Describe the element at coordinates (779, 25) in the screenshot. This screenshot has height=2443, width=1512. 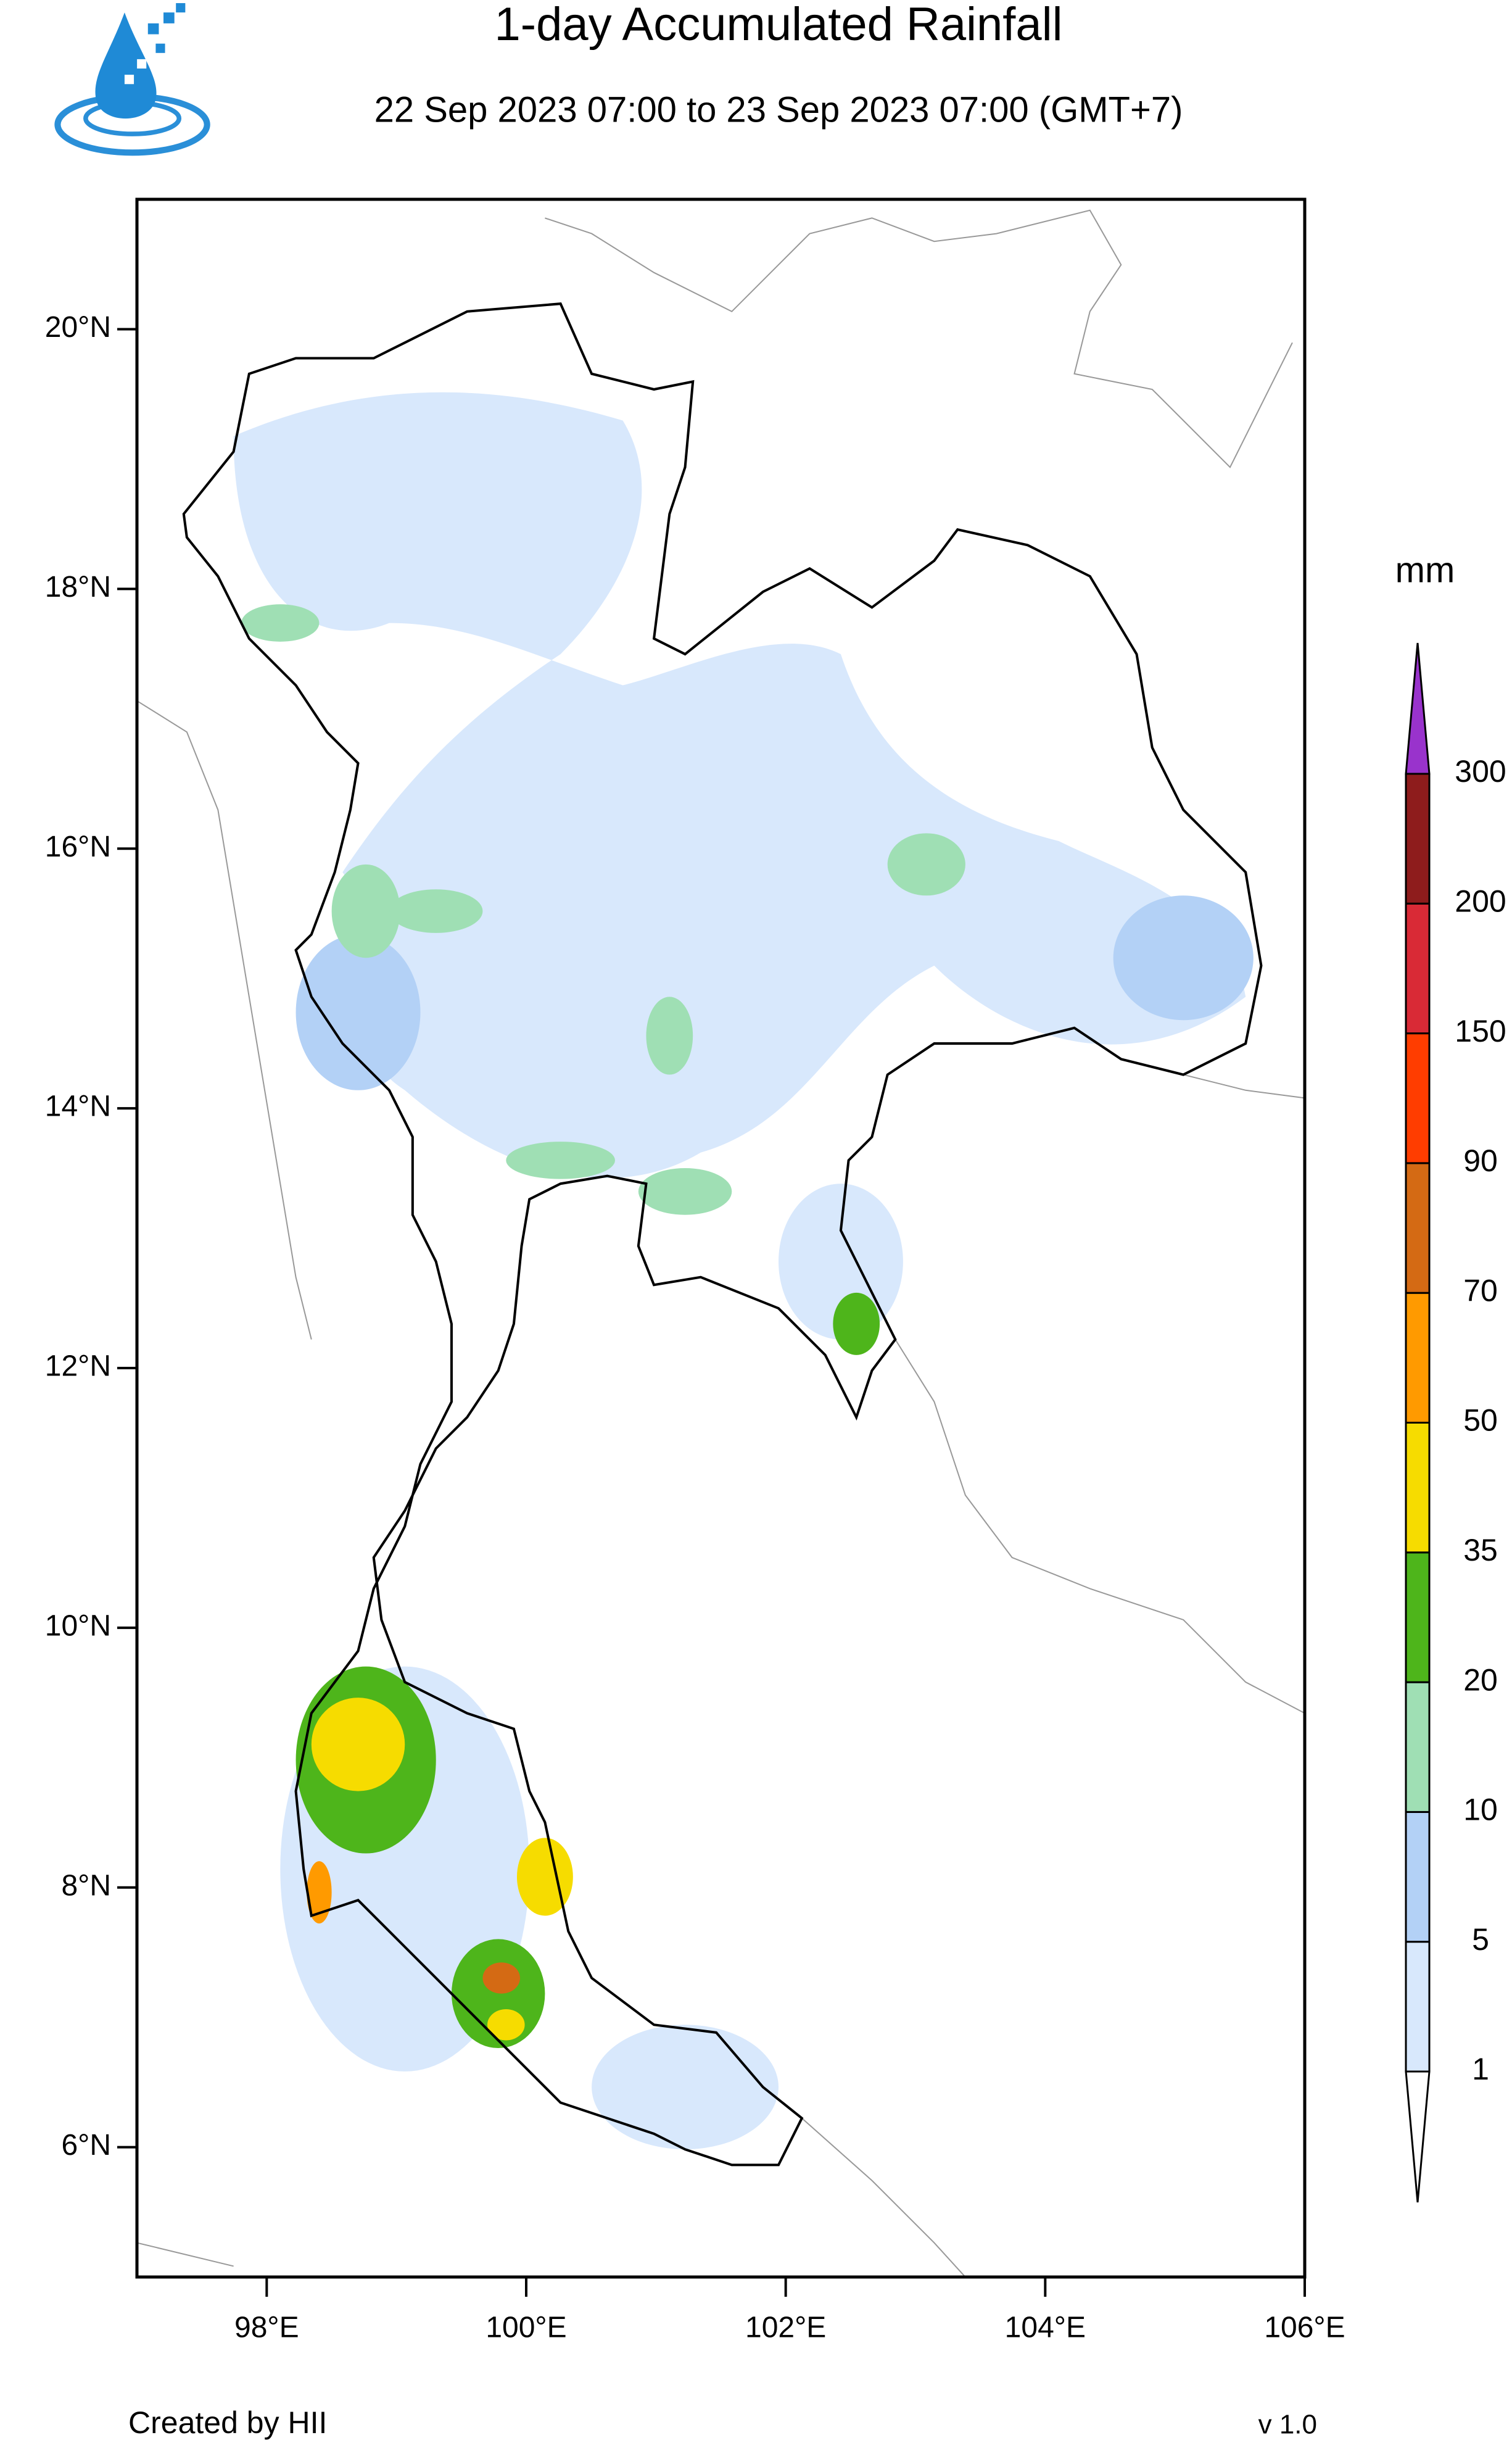
I see `title: 1-day Accumulated Rainfall` at that location.